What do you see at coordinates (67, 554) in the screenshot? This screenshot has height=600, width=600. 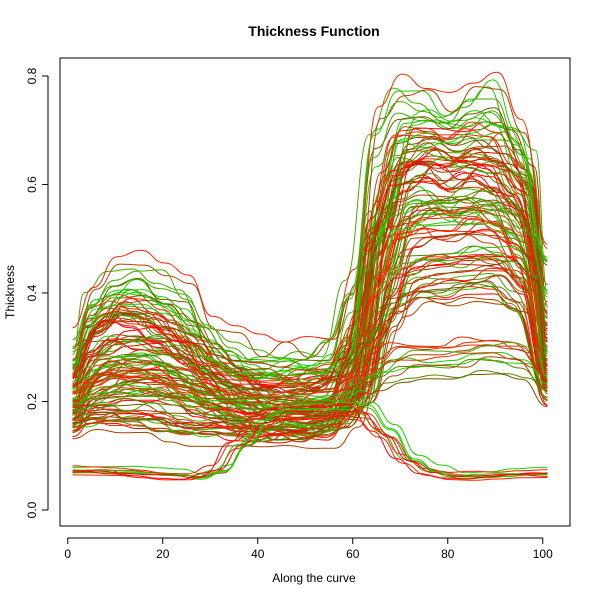 I see `x-tick-label: 0` at bounding box center [67, 554].